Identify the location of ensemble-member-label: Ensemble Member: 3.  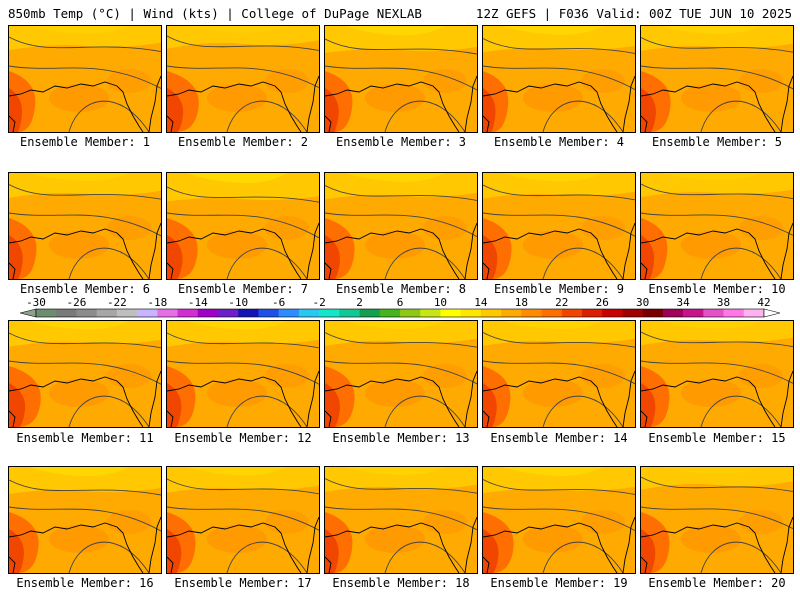
(401, 142).